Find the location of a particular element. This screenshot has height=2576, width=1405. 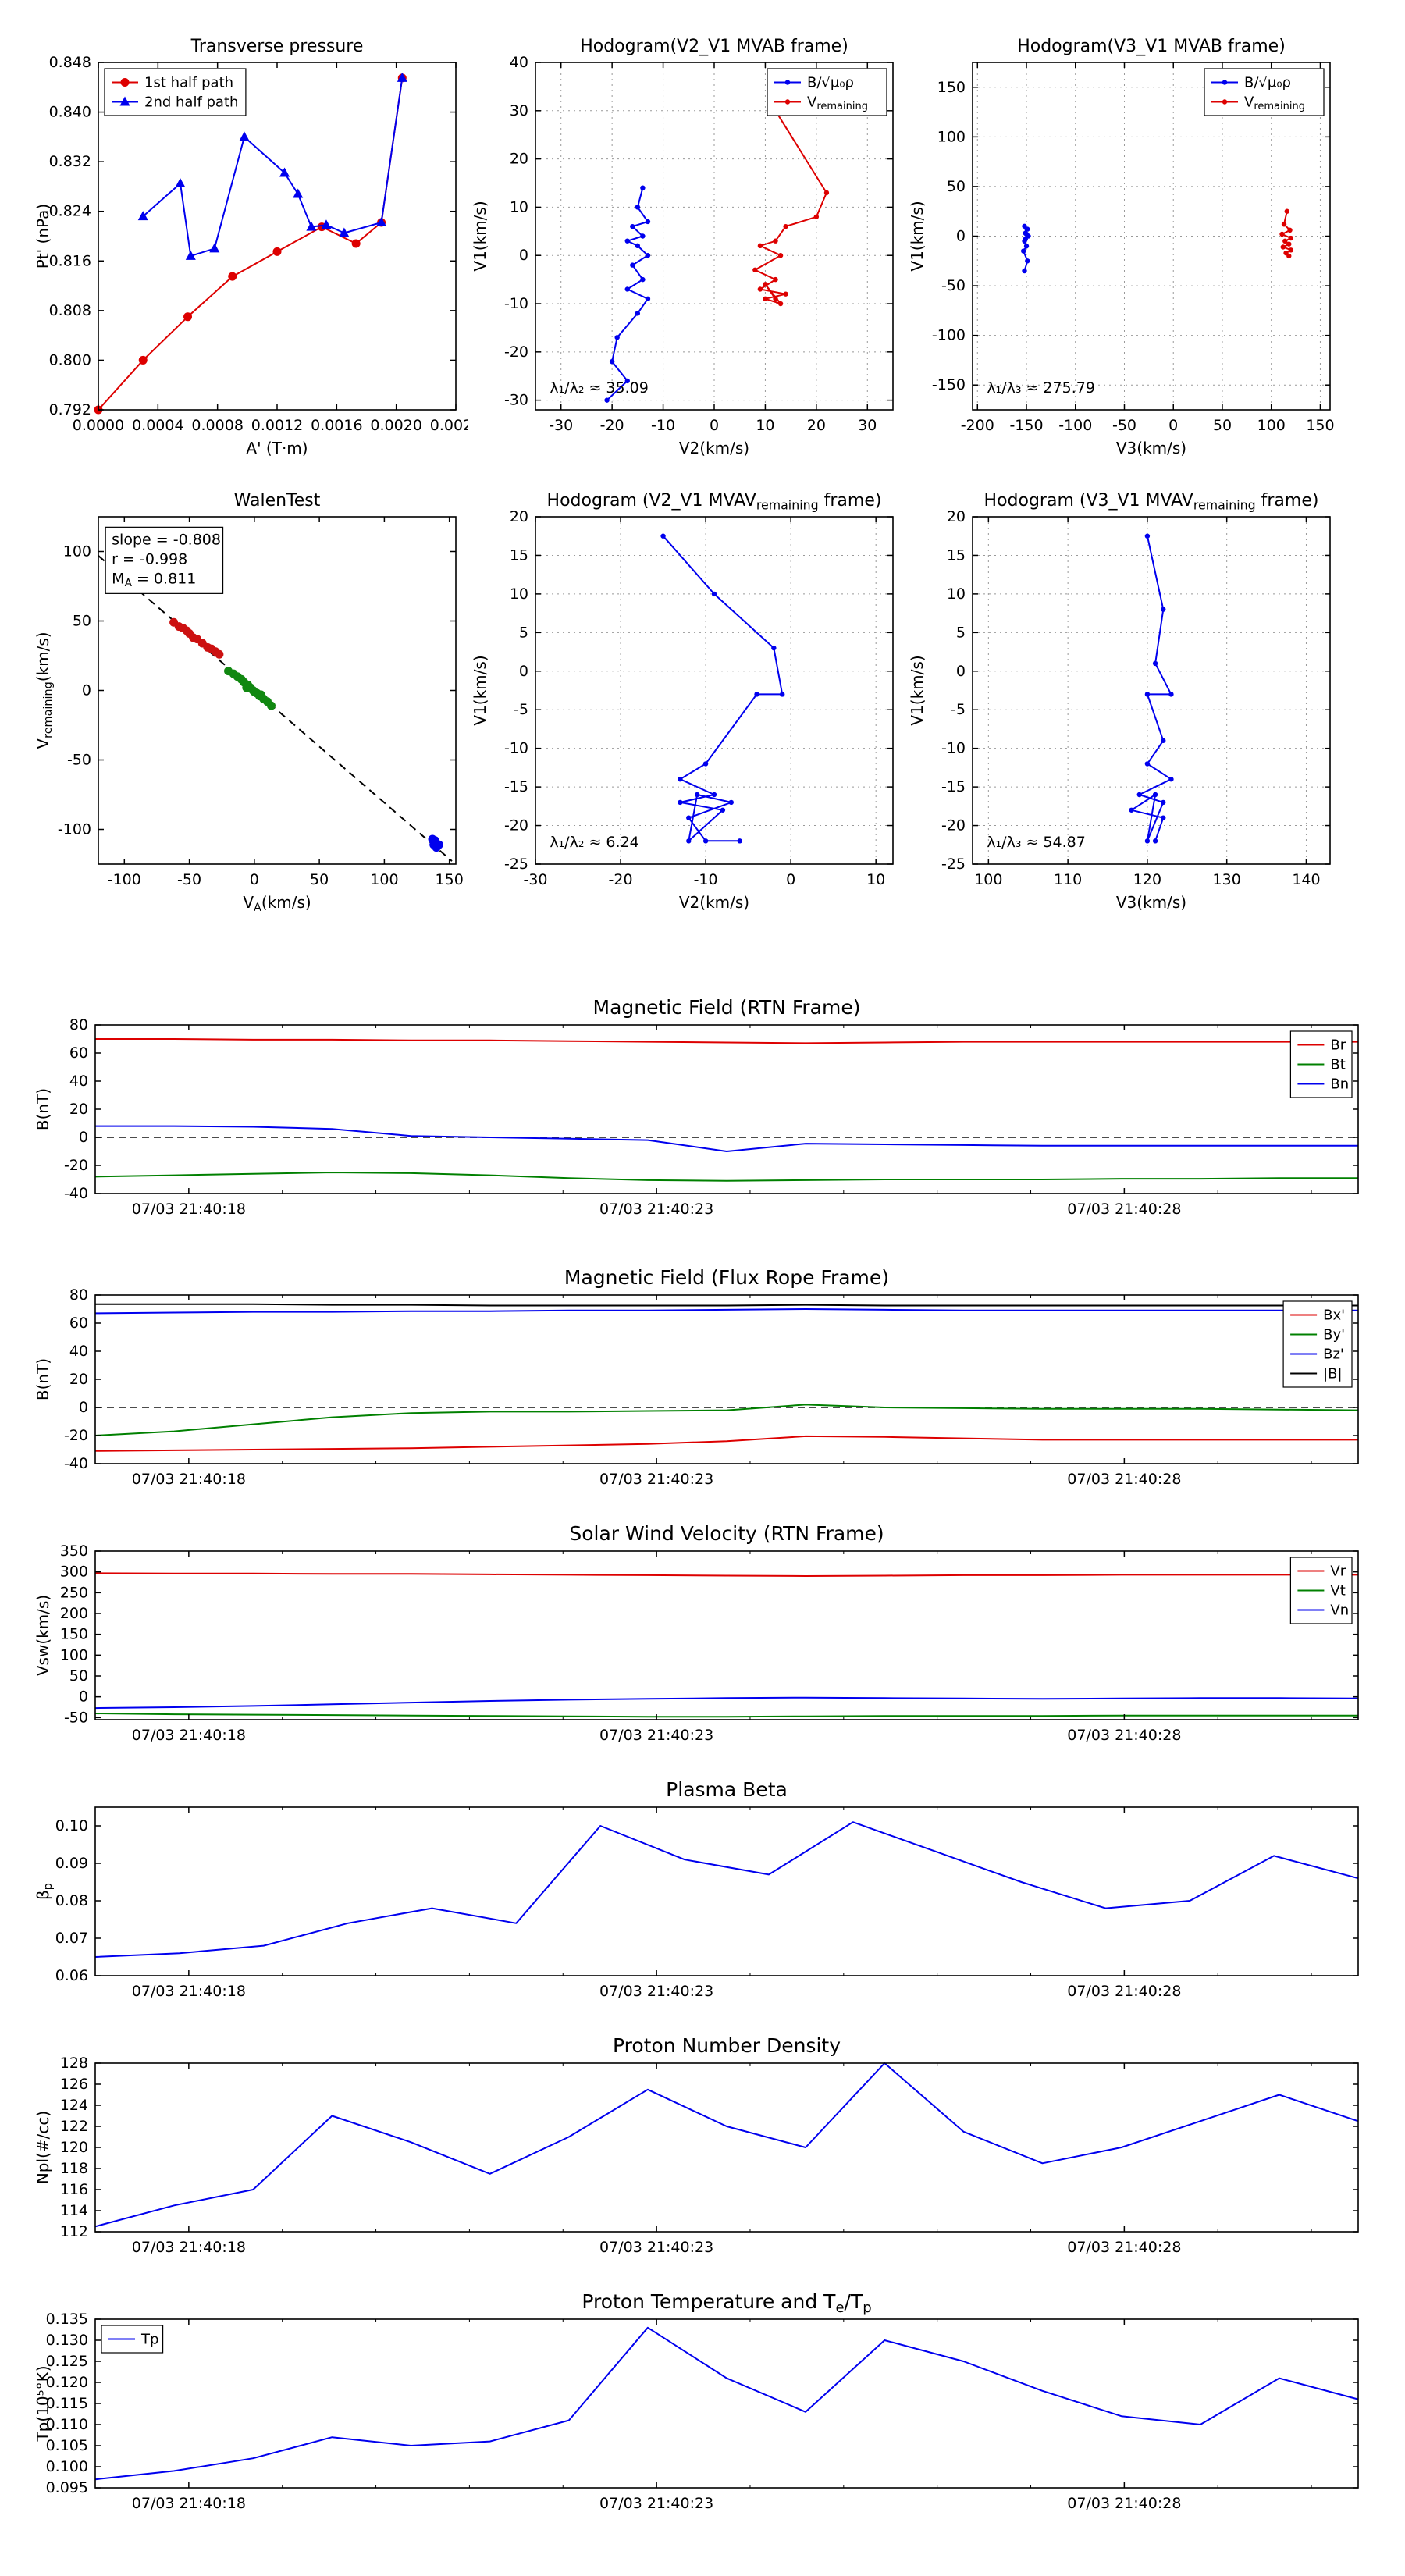

svg-text: 114 is located at coordinates (74, 2210).